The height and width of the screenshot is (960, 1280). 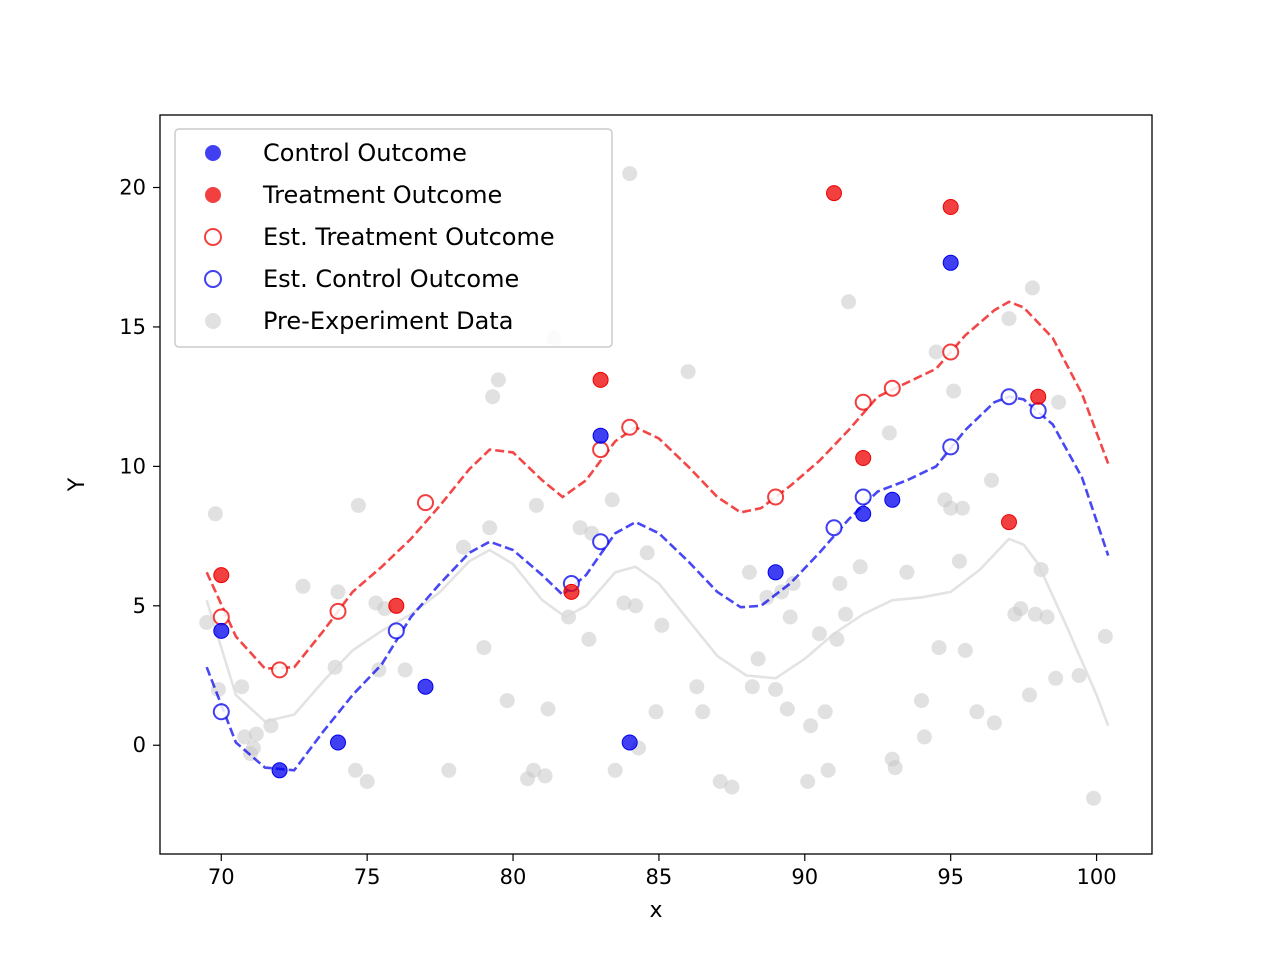 I want to click on x-tick-label: 80, so click(x=513, y=877).